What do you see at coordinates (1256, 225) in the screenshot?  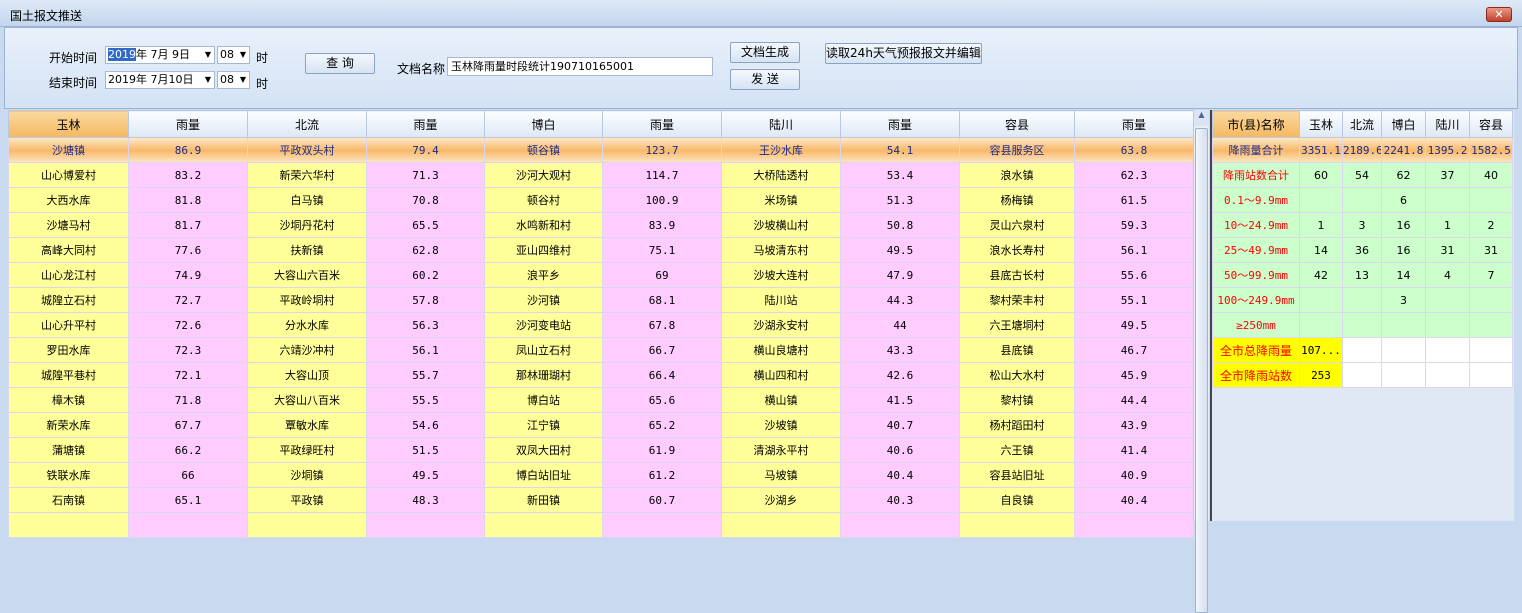 I see `row-label: 10～24.9mm` at bounding box center [1256, 225].